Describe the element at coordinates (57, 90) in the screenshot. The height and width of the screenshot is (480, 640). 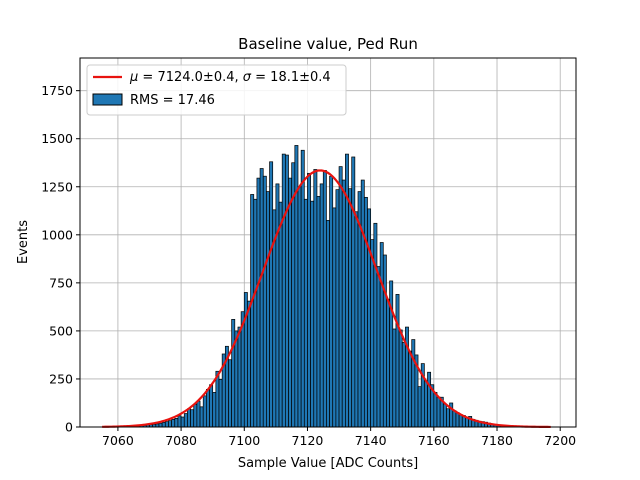
I see `y-tick-label-7: 1750` at that location.